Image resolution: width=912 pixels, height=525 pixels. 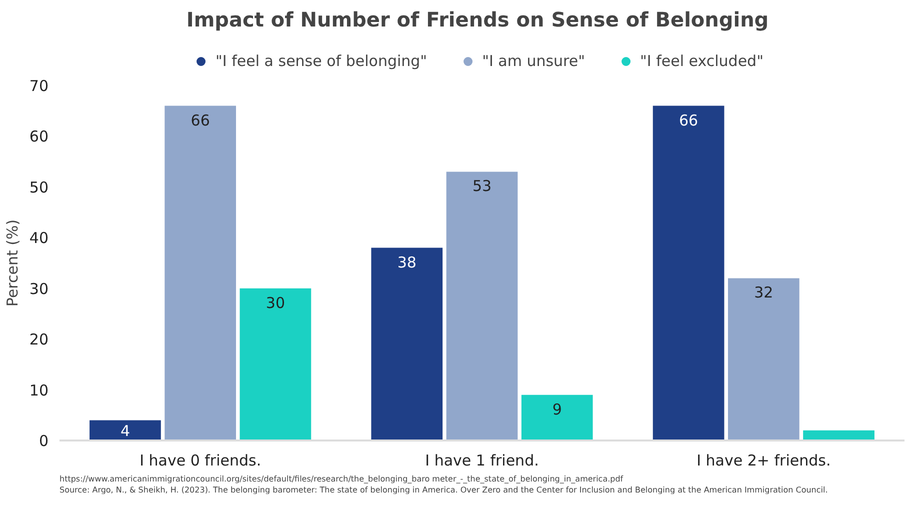 I want to click on data-label: 4, so click(x=125, y=431).